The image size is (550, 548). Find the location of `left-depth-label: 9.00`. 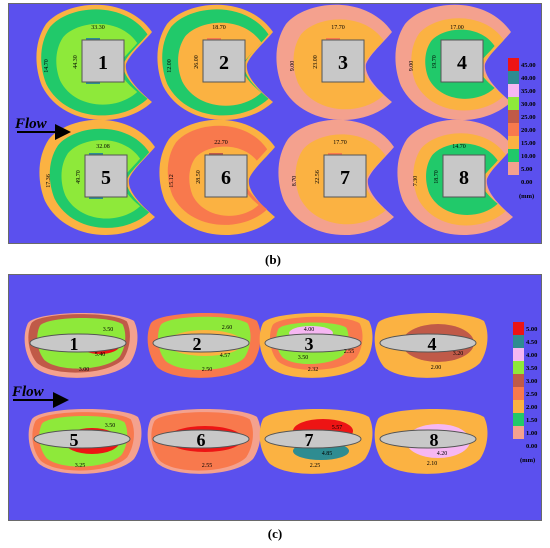

left-depth-label: 9.00 is located at coordinates (412, 66).